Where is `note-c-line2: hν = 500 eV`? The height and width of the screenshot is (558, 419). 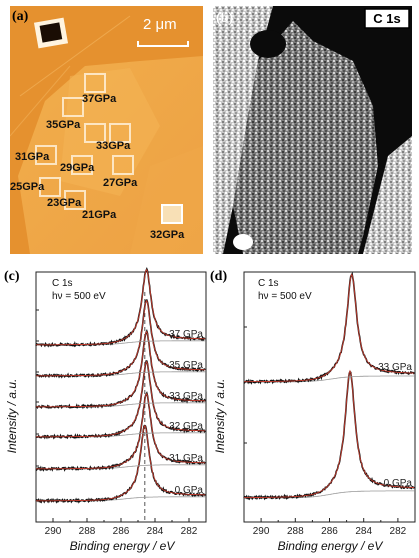
note-c-line2: hν = 500 eV is located at coordinates (79, 296).